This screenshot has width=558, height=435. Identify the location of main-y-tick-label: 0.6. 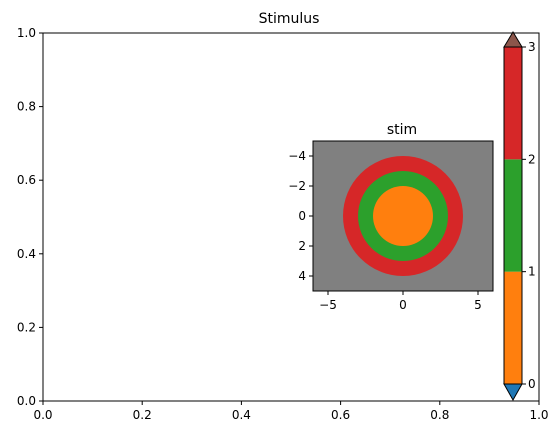
(26, 180).